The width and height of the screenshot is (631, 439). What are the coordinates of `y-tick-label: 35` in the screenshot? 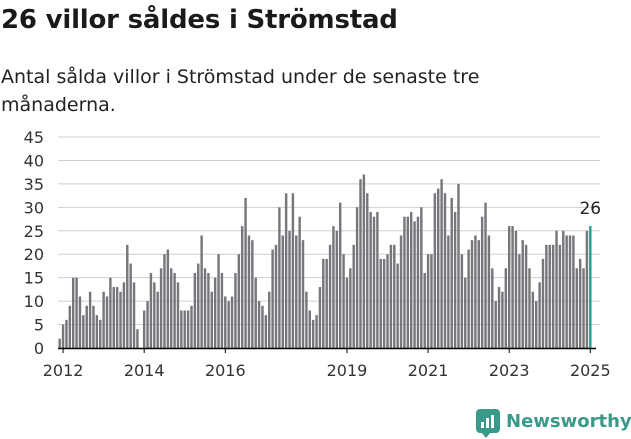 It's located at (34, 184).